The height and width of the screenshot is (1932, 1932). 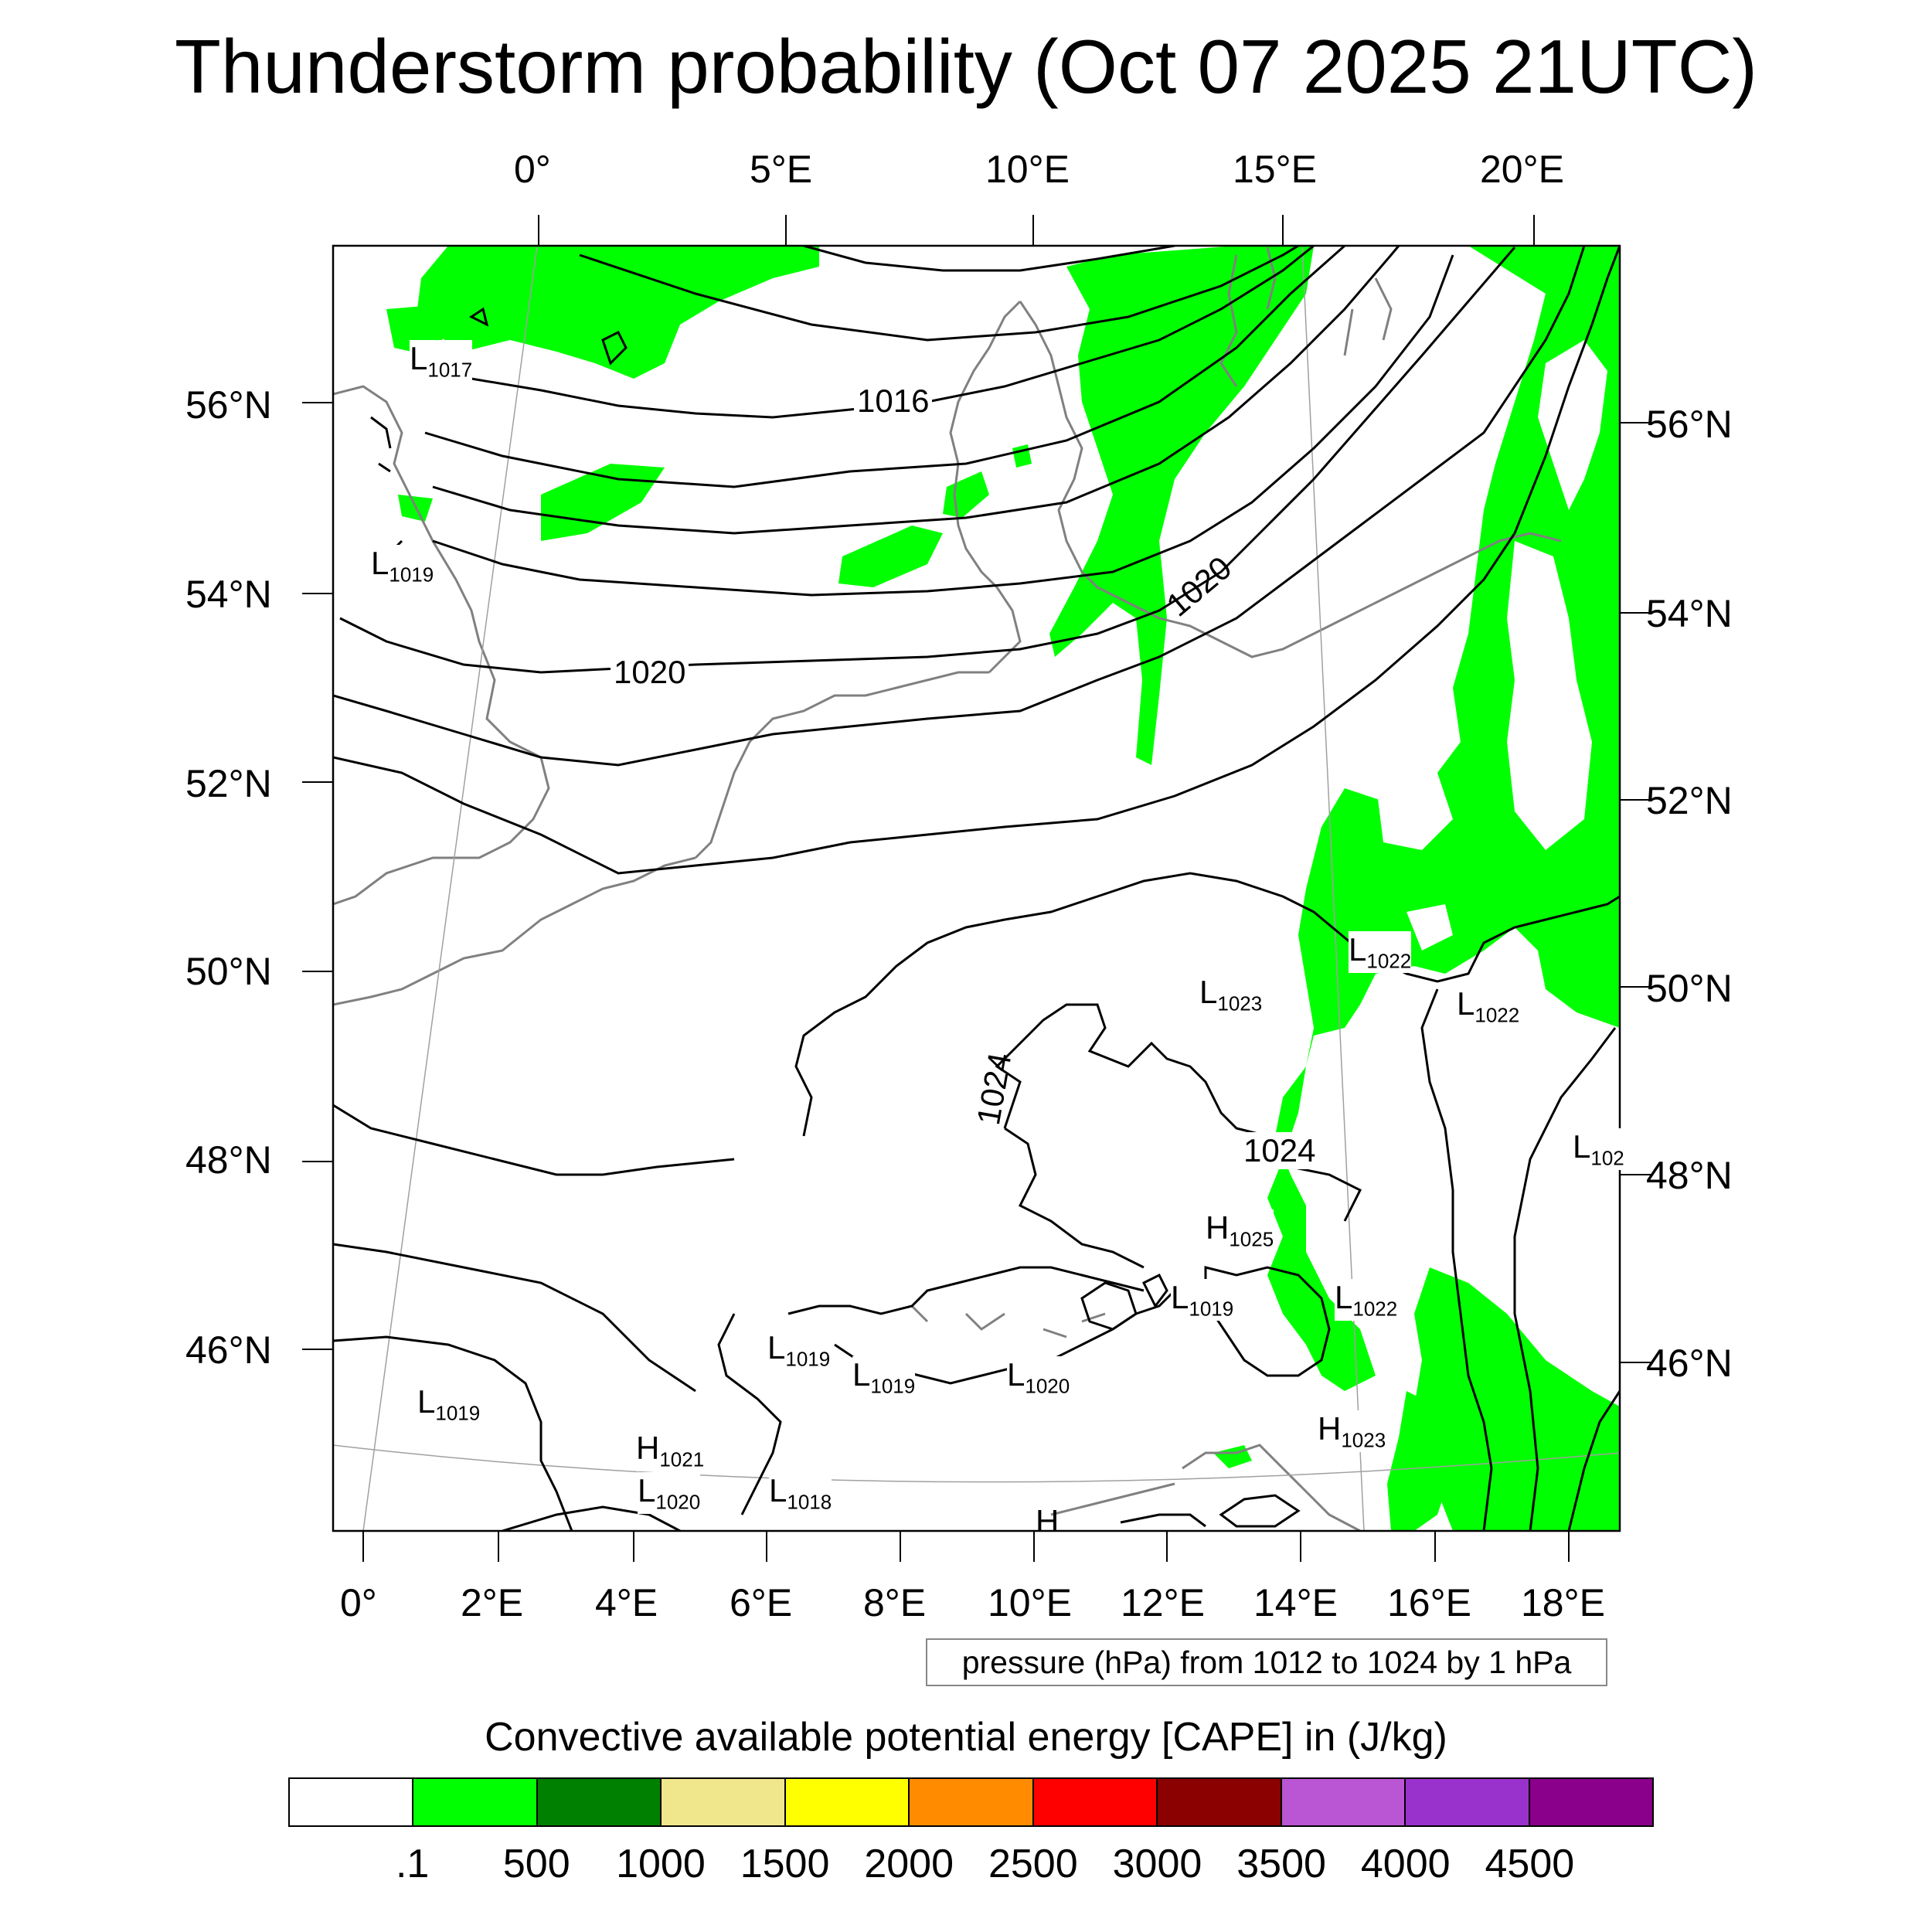 What do you see at coordinates (842, 765) in the screenshot?
I see `coast-france-north` at bounding box center [842, 765].